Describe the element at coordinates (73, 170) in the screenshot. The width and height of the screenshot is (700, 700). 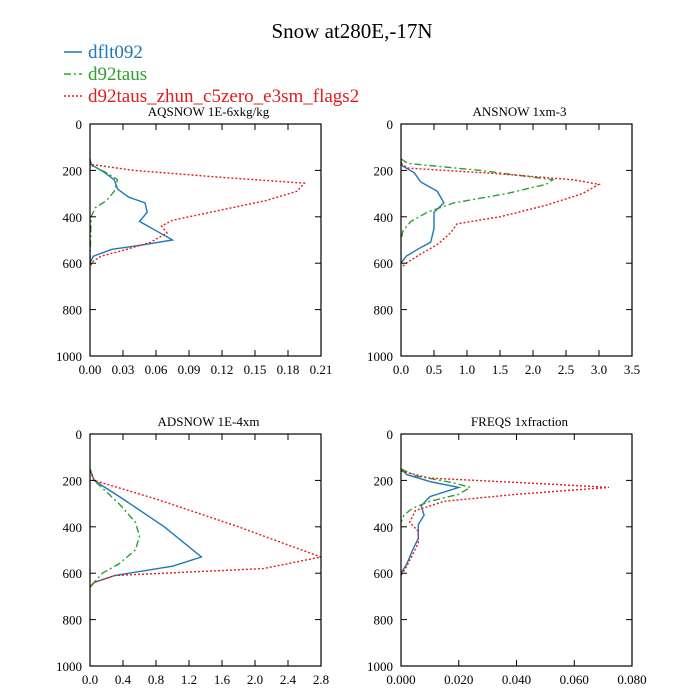
I see `y-tick-label-0-1: 200` at that location.